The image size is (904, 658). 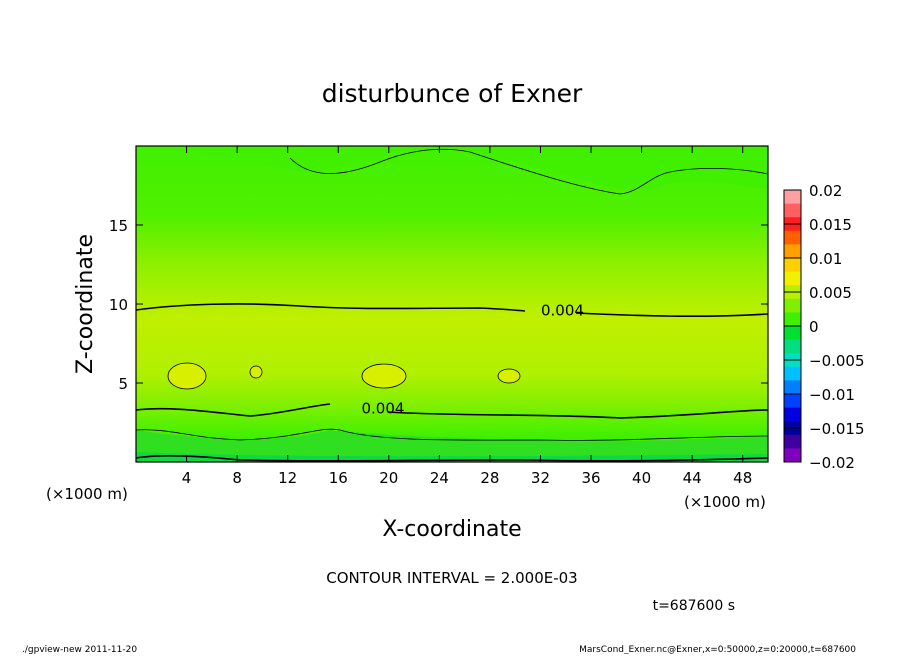 I want to click on x-tick-label-0: 4, so click(x=187, y=478).